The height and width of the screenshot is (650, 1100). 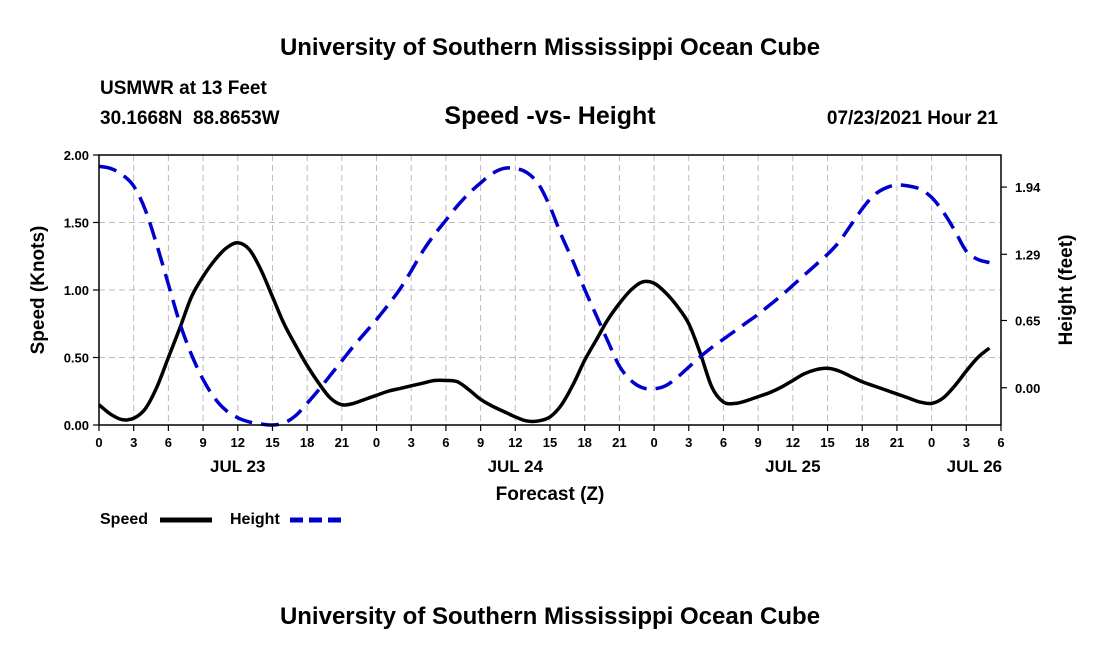 What do you see at coordinates (76, 223) in the screenshot?
I see `y-tick-label: 1.50` at bounding box center [76, 223].